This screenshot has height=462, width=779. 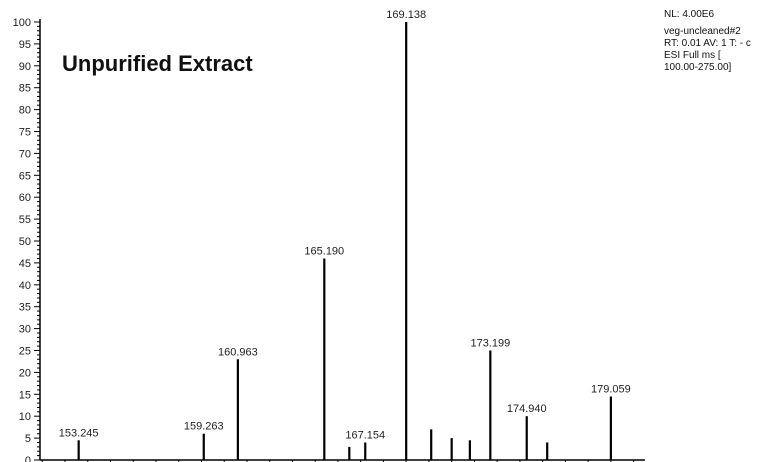 What do you see at coordinates (204, 427) in the screenshot?
I see `peak-label: 159.263` at bounding box center [204, 427].